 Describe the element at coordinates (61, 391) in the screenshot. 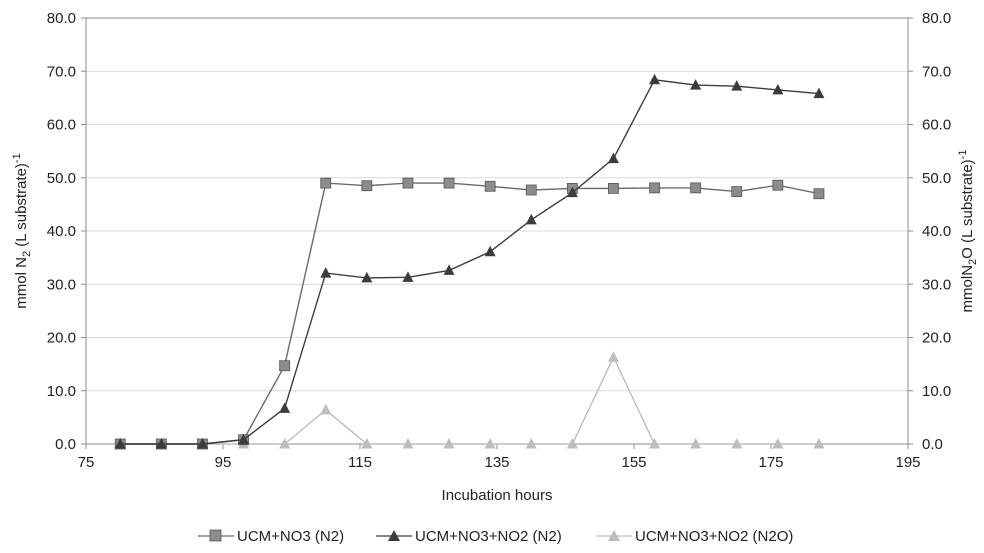

I see `left-y-tick-label: 10.0` at that location.